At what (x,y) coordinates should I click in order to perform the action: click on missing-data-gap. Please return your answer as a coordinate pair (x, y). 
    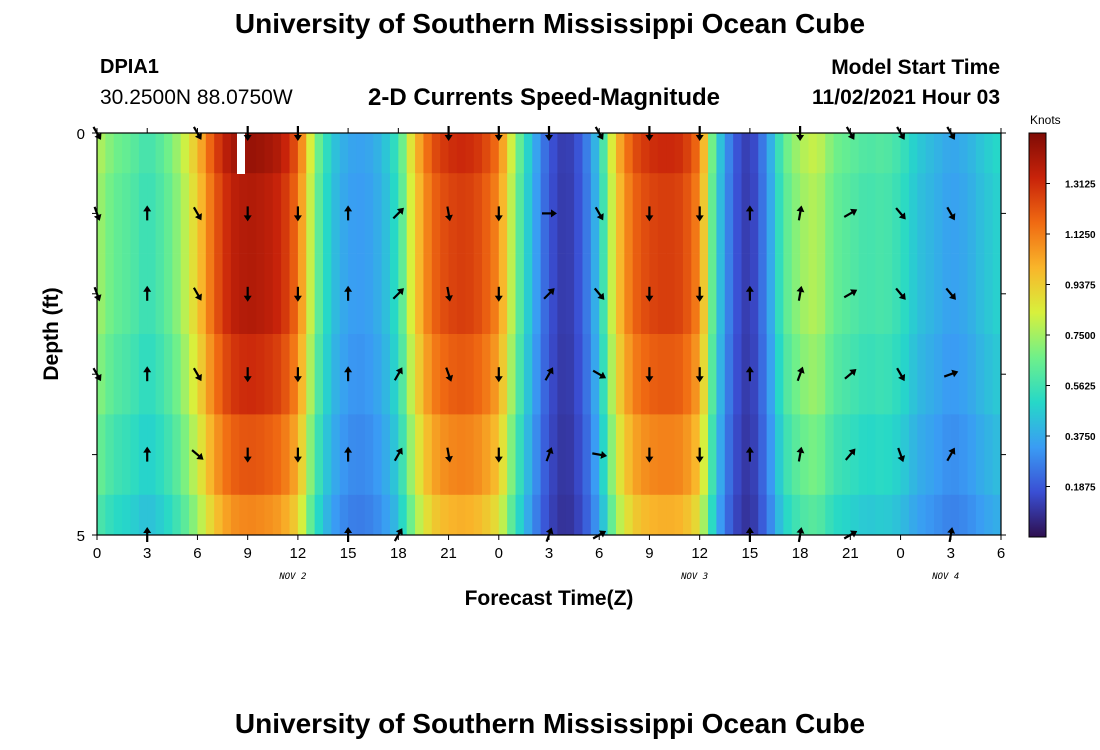
    Looking at the image, I should click on (241, 153).